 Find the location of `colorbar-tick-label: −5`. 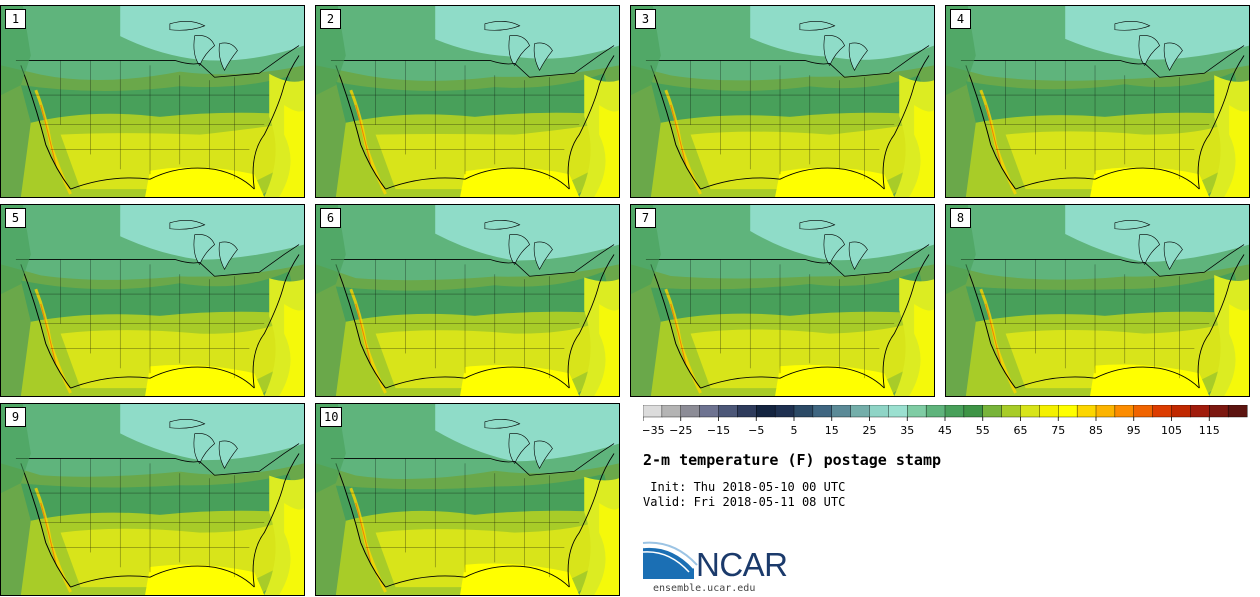

colorbar-tick-label: −5 is located at coordinates (756, 430).